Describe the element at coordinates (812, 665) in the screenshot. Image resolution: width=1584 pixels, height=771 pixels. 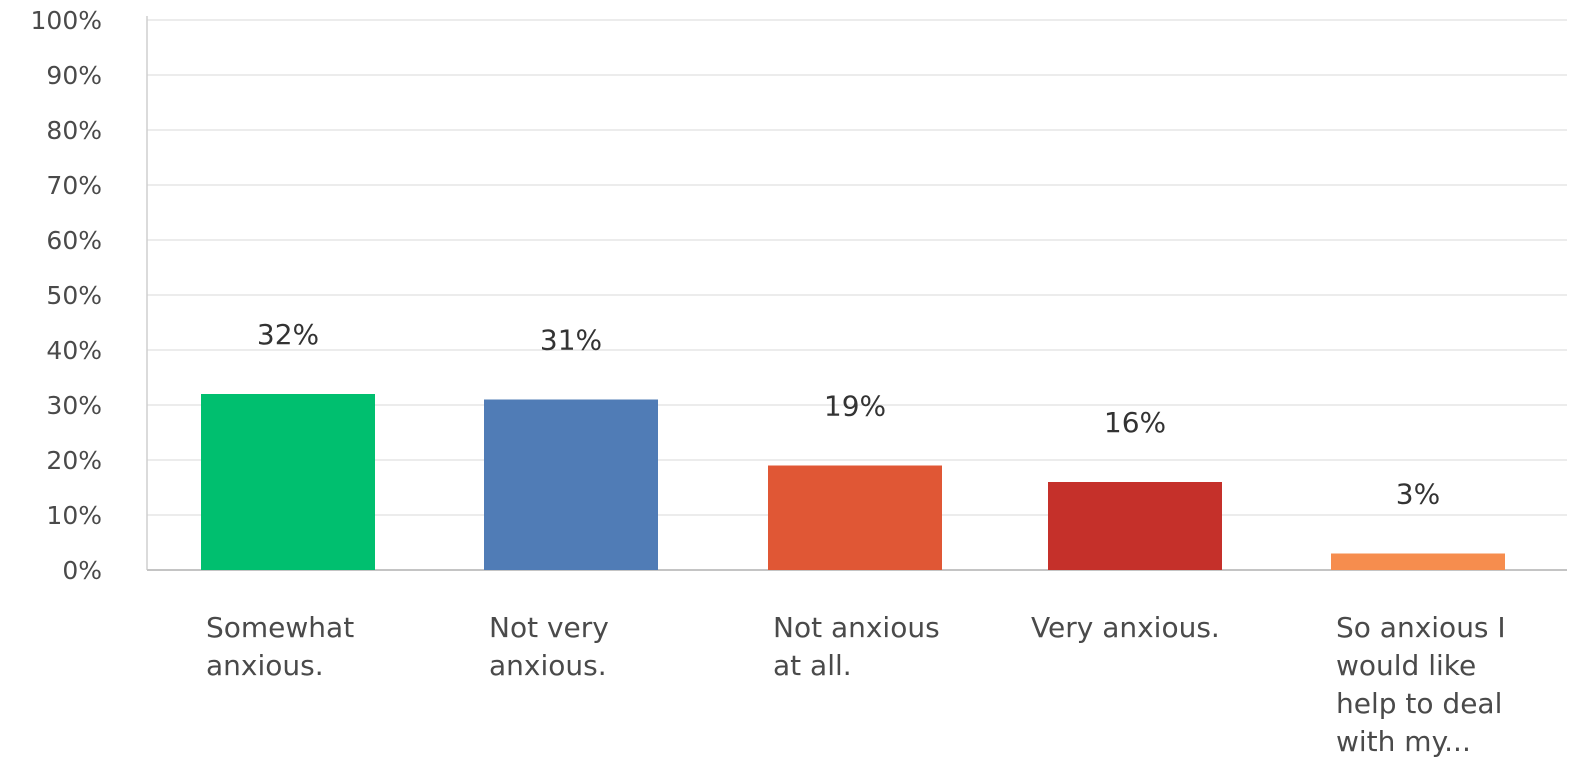
I see `x-category-label: at all.` at that location.